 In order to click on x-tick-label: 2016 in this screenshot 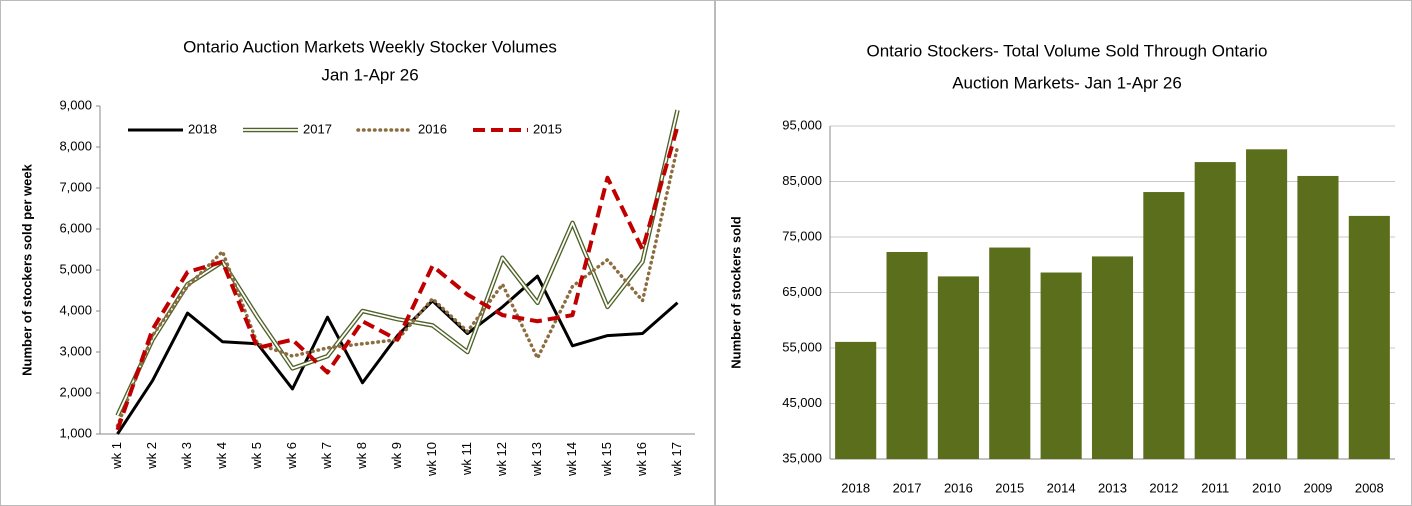, I will do `click(958, 487)`.